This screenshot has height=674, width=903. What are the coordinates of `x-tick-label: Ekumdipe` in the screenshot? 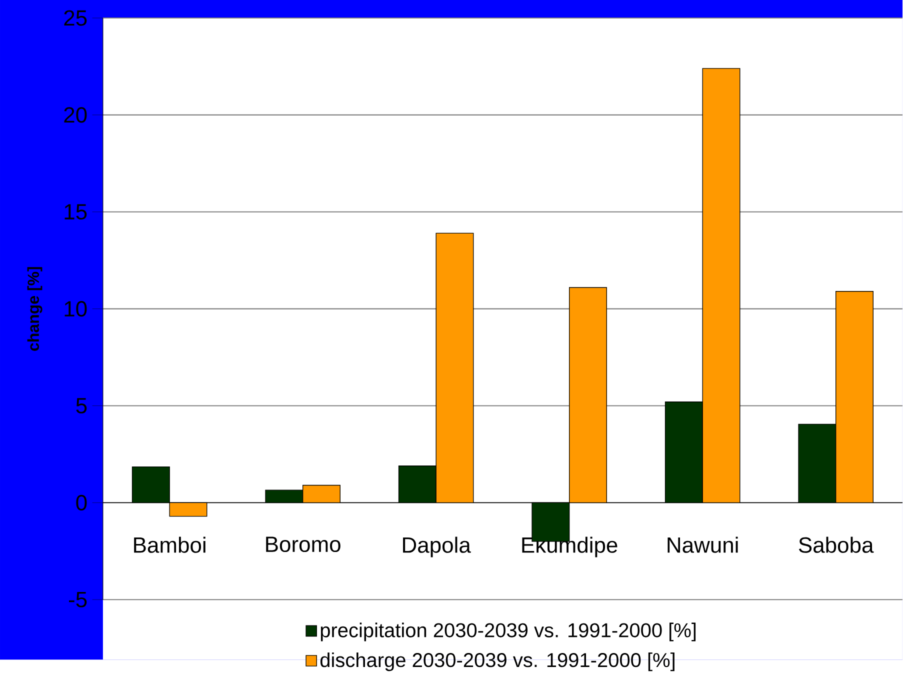 It's located at (570, 547).